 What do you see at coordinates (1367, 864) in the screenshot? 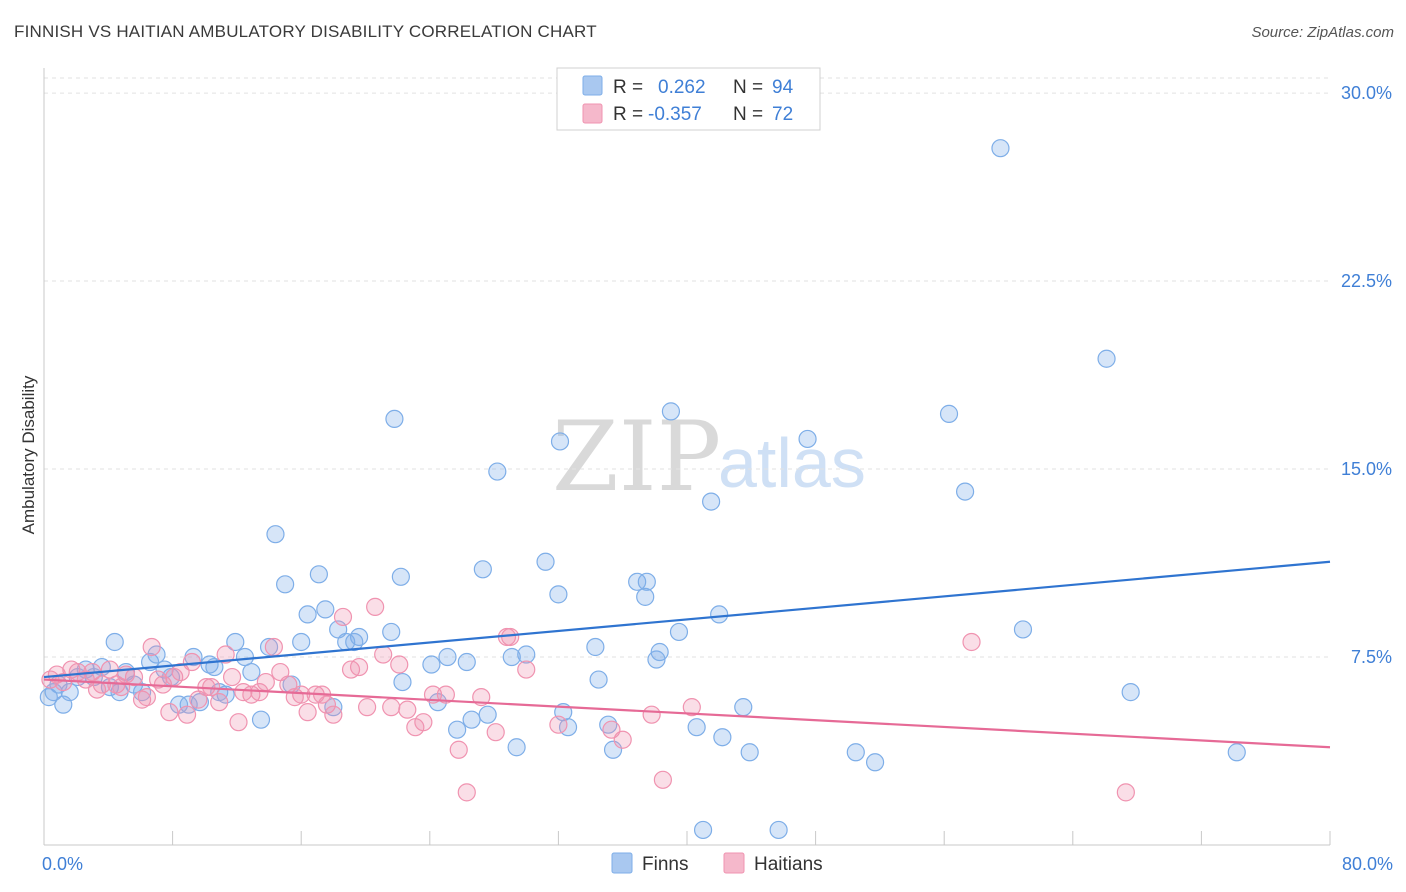
I see `x-tick-label: 80.0%` at bounding box center [1367, 864].